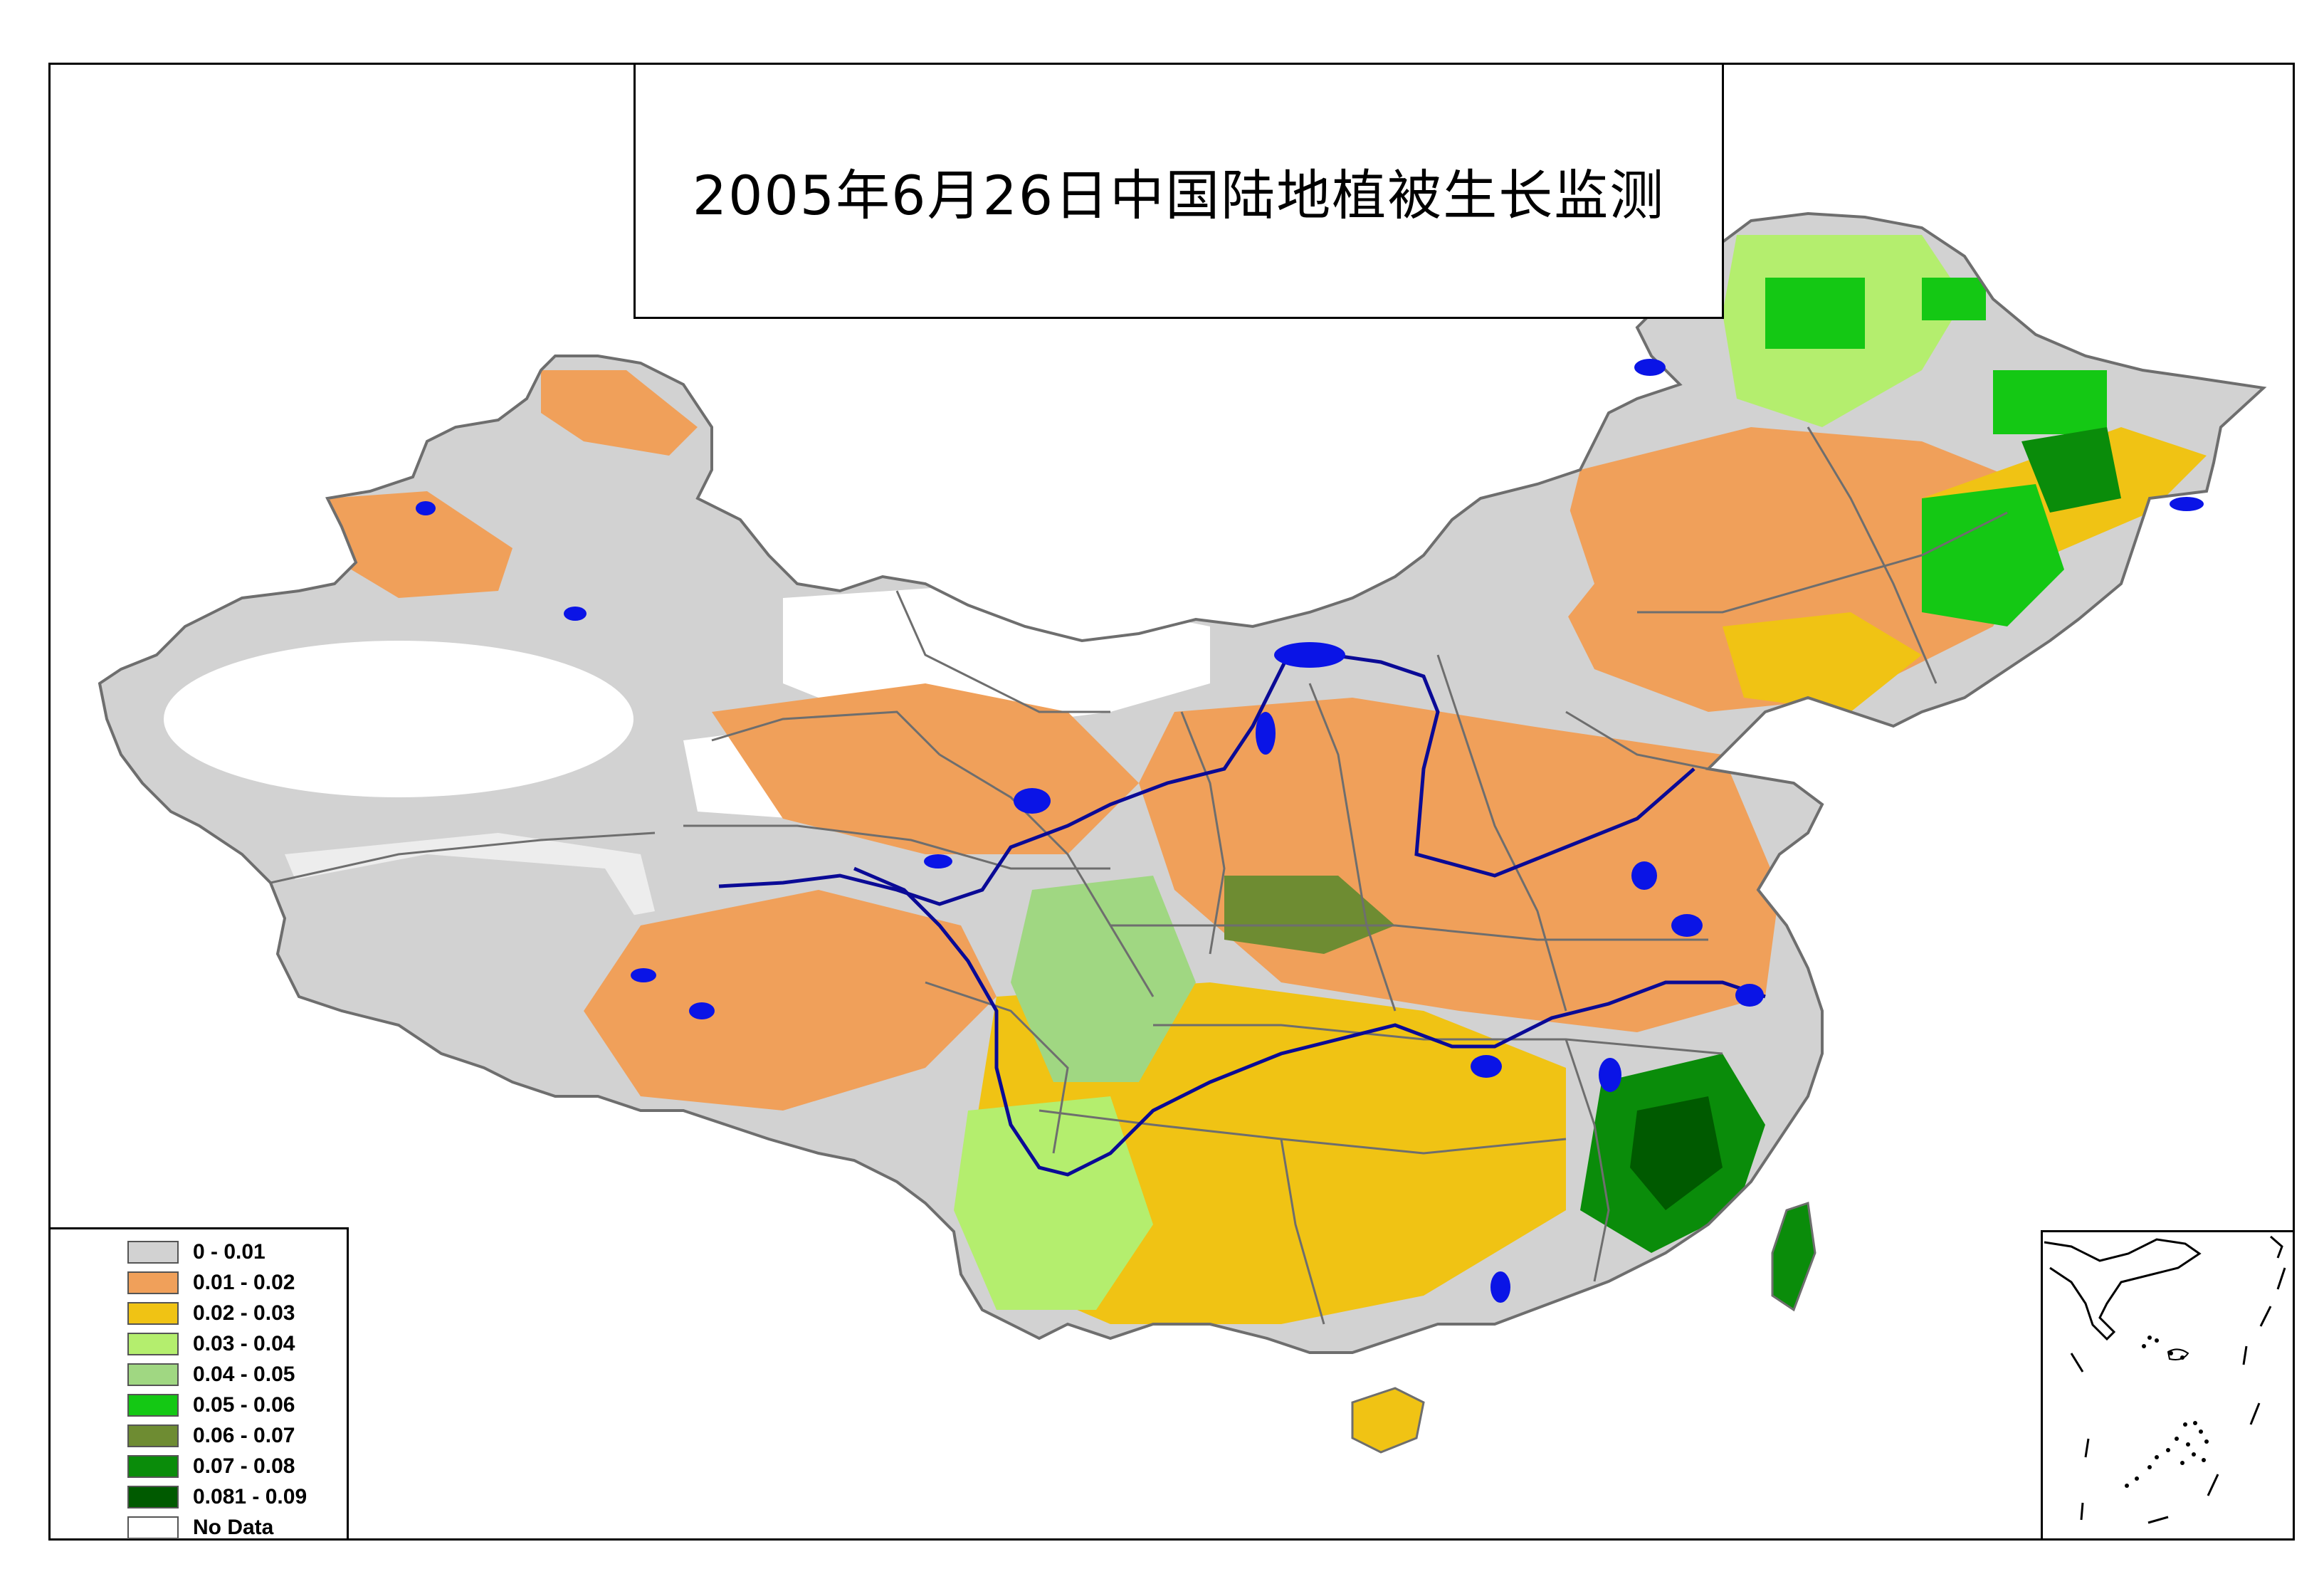  Describe the element at coordinates (1033, 801) in the screenshot. I see `lake-qinghai` at that location.